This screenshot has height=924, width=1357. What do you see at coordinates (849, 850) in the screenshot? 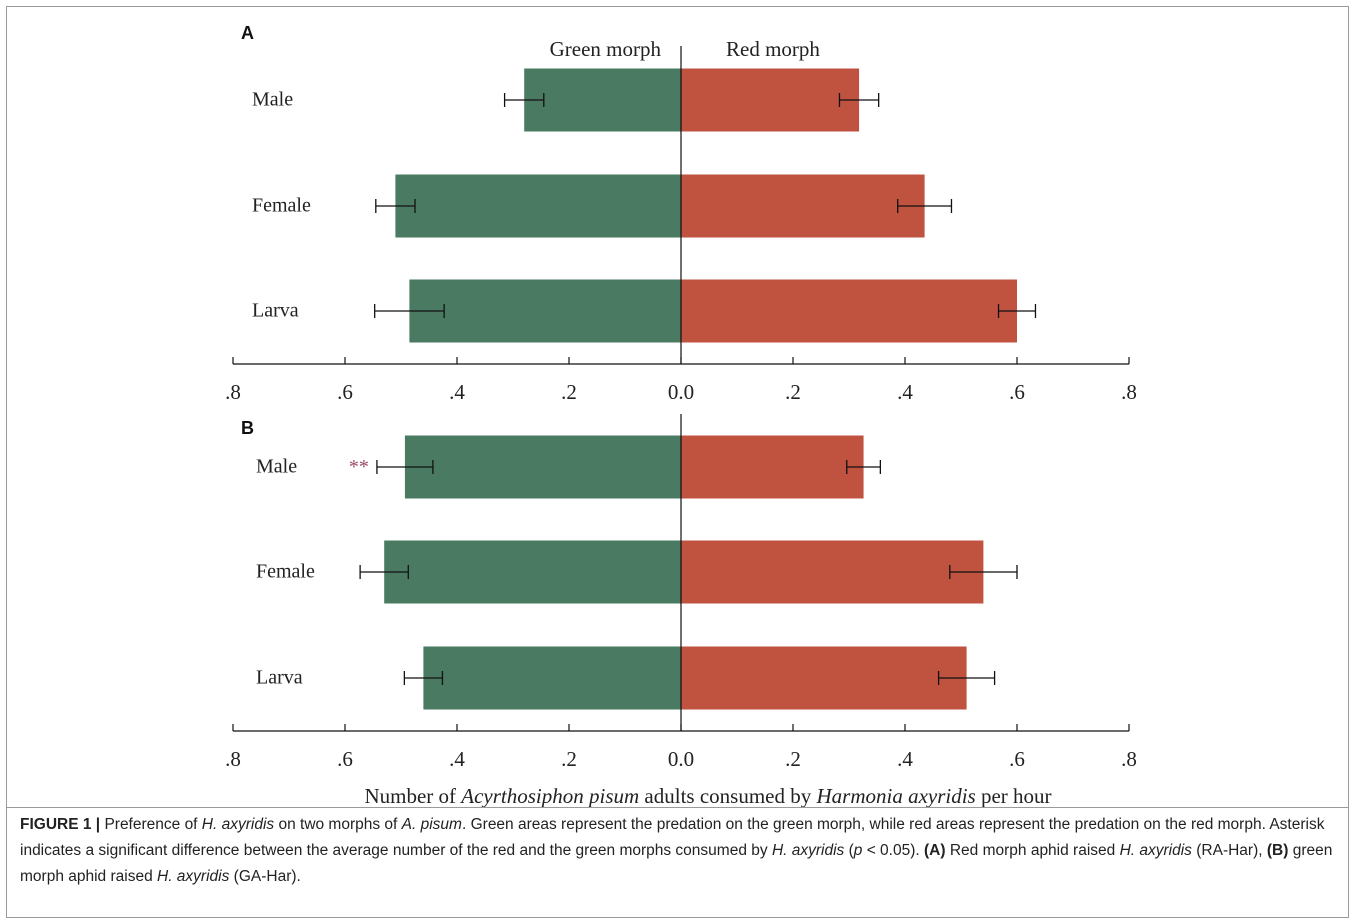
I see `caption-text-part: (` at bounding box center [849, 850].